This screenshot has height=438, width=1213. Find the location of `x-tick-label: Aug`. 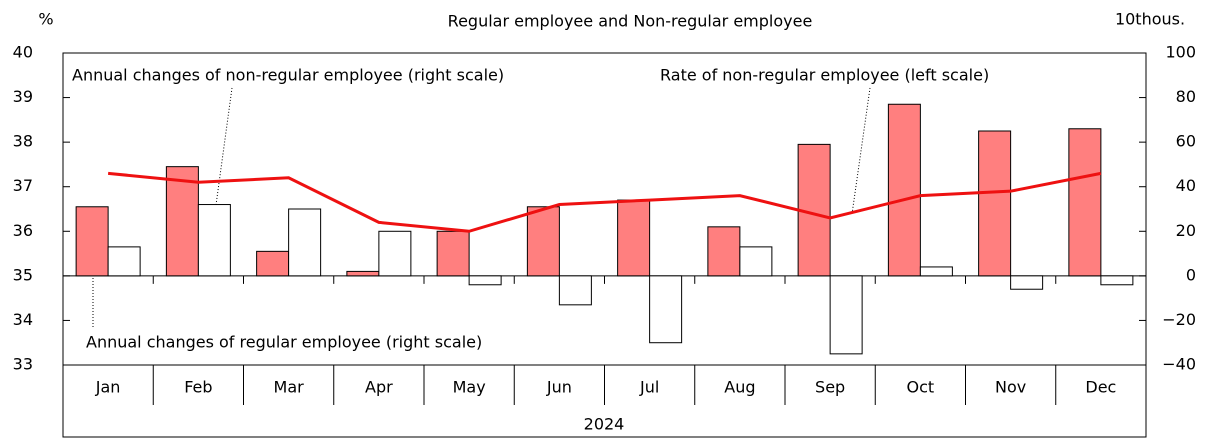

x-tick-label: Aug is located at coordinates (739, 387).